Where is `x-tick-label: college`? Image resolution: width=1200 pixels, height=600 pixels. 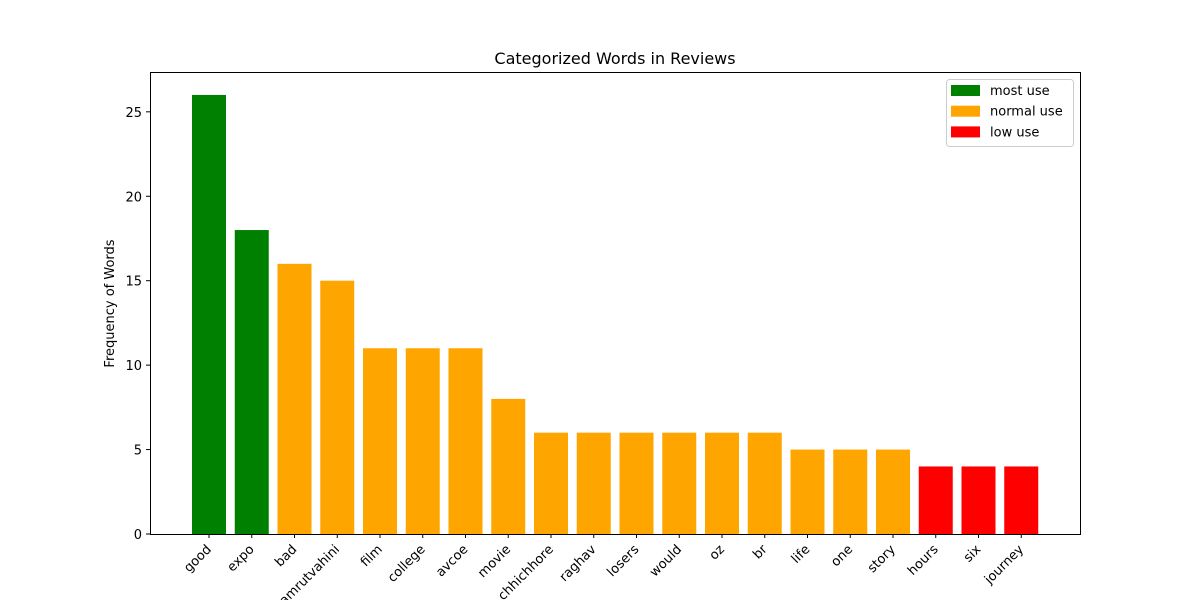
x-tick-label: college is located at coordinates (407, 564).